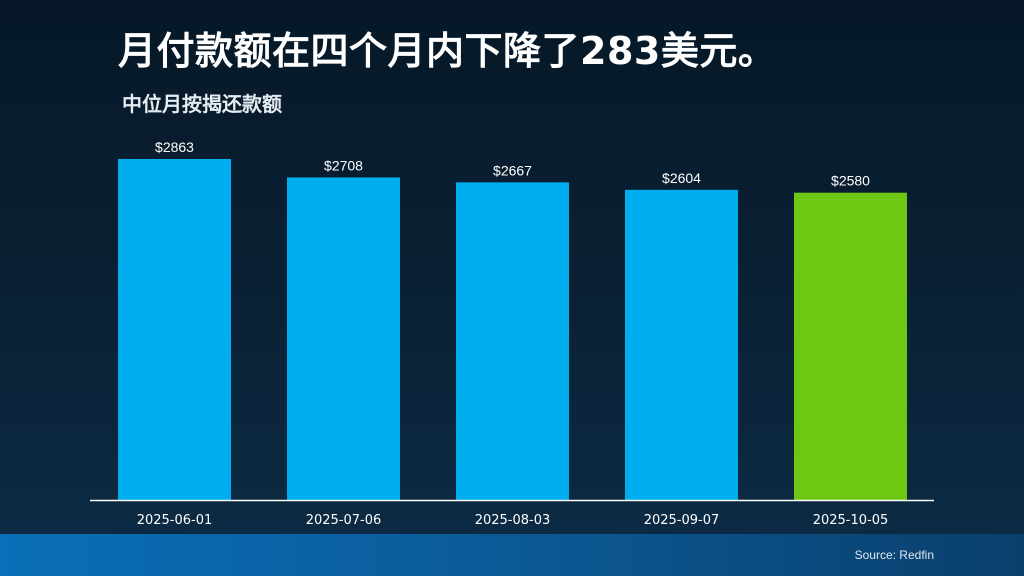 Image resolution: width=1024 pixels, height=576 pixels. What do you see at coordinates (174, 147) in the screenshot?
I see `data-label-2025-06-01: $2863` at bounding box center [174, 147].